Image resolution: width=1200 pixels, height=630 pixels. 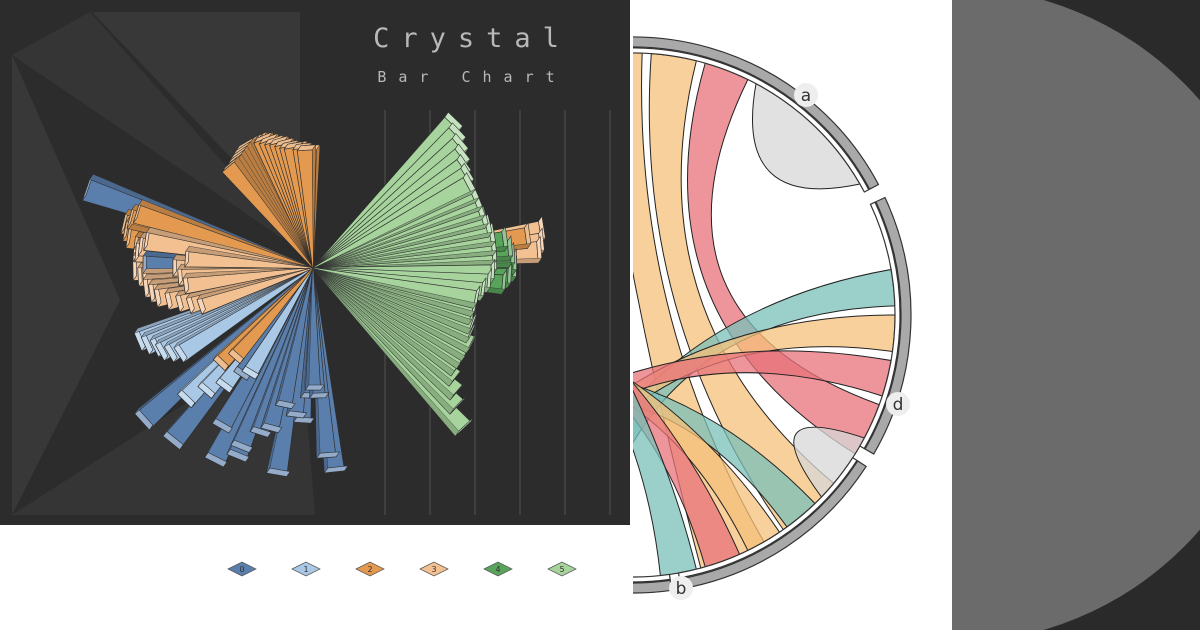 I want to click on legend-item: 3, so click(x=434, y=569).